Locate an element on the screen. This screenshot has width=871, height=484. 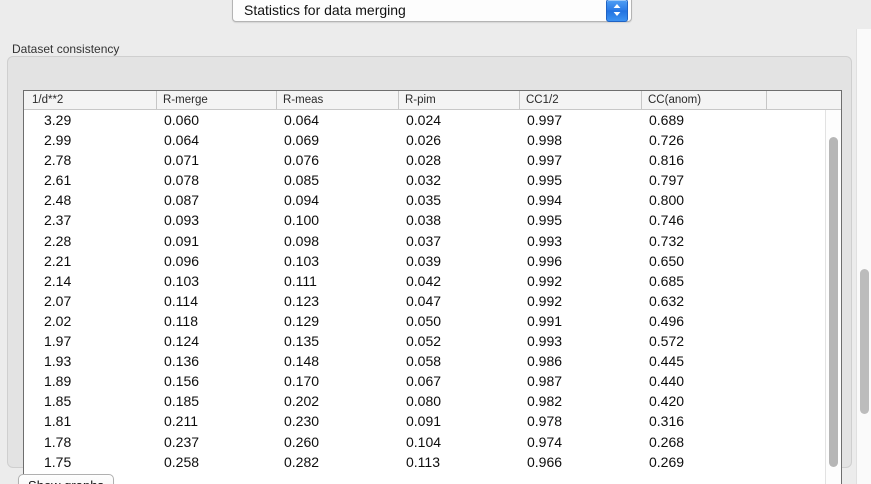
table-row: 1.97 0.124 0.135 0.052 0.993 0.572 is located at coordinates (432, 341).